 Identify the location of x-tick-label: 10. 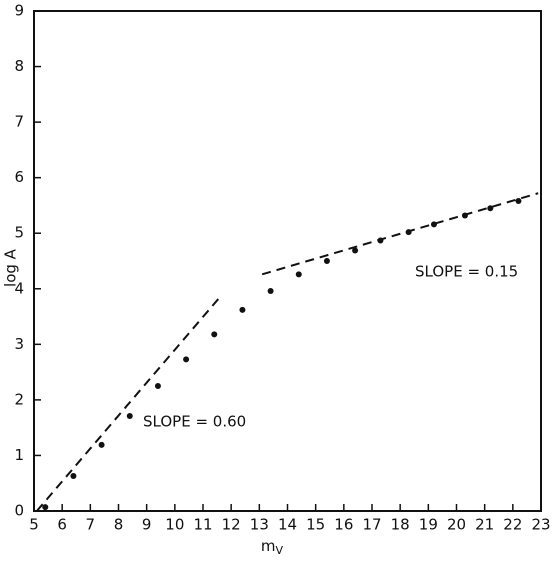
(174, 525).